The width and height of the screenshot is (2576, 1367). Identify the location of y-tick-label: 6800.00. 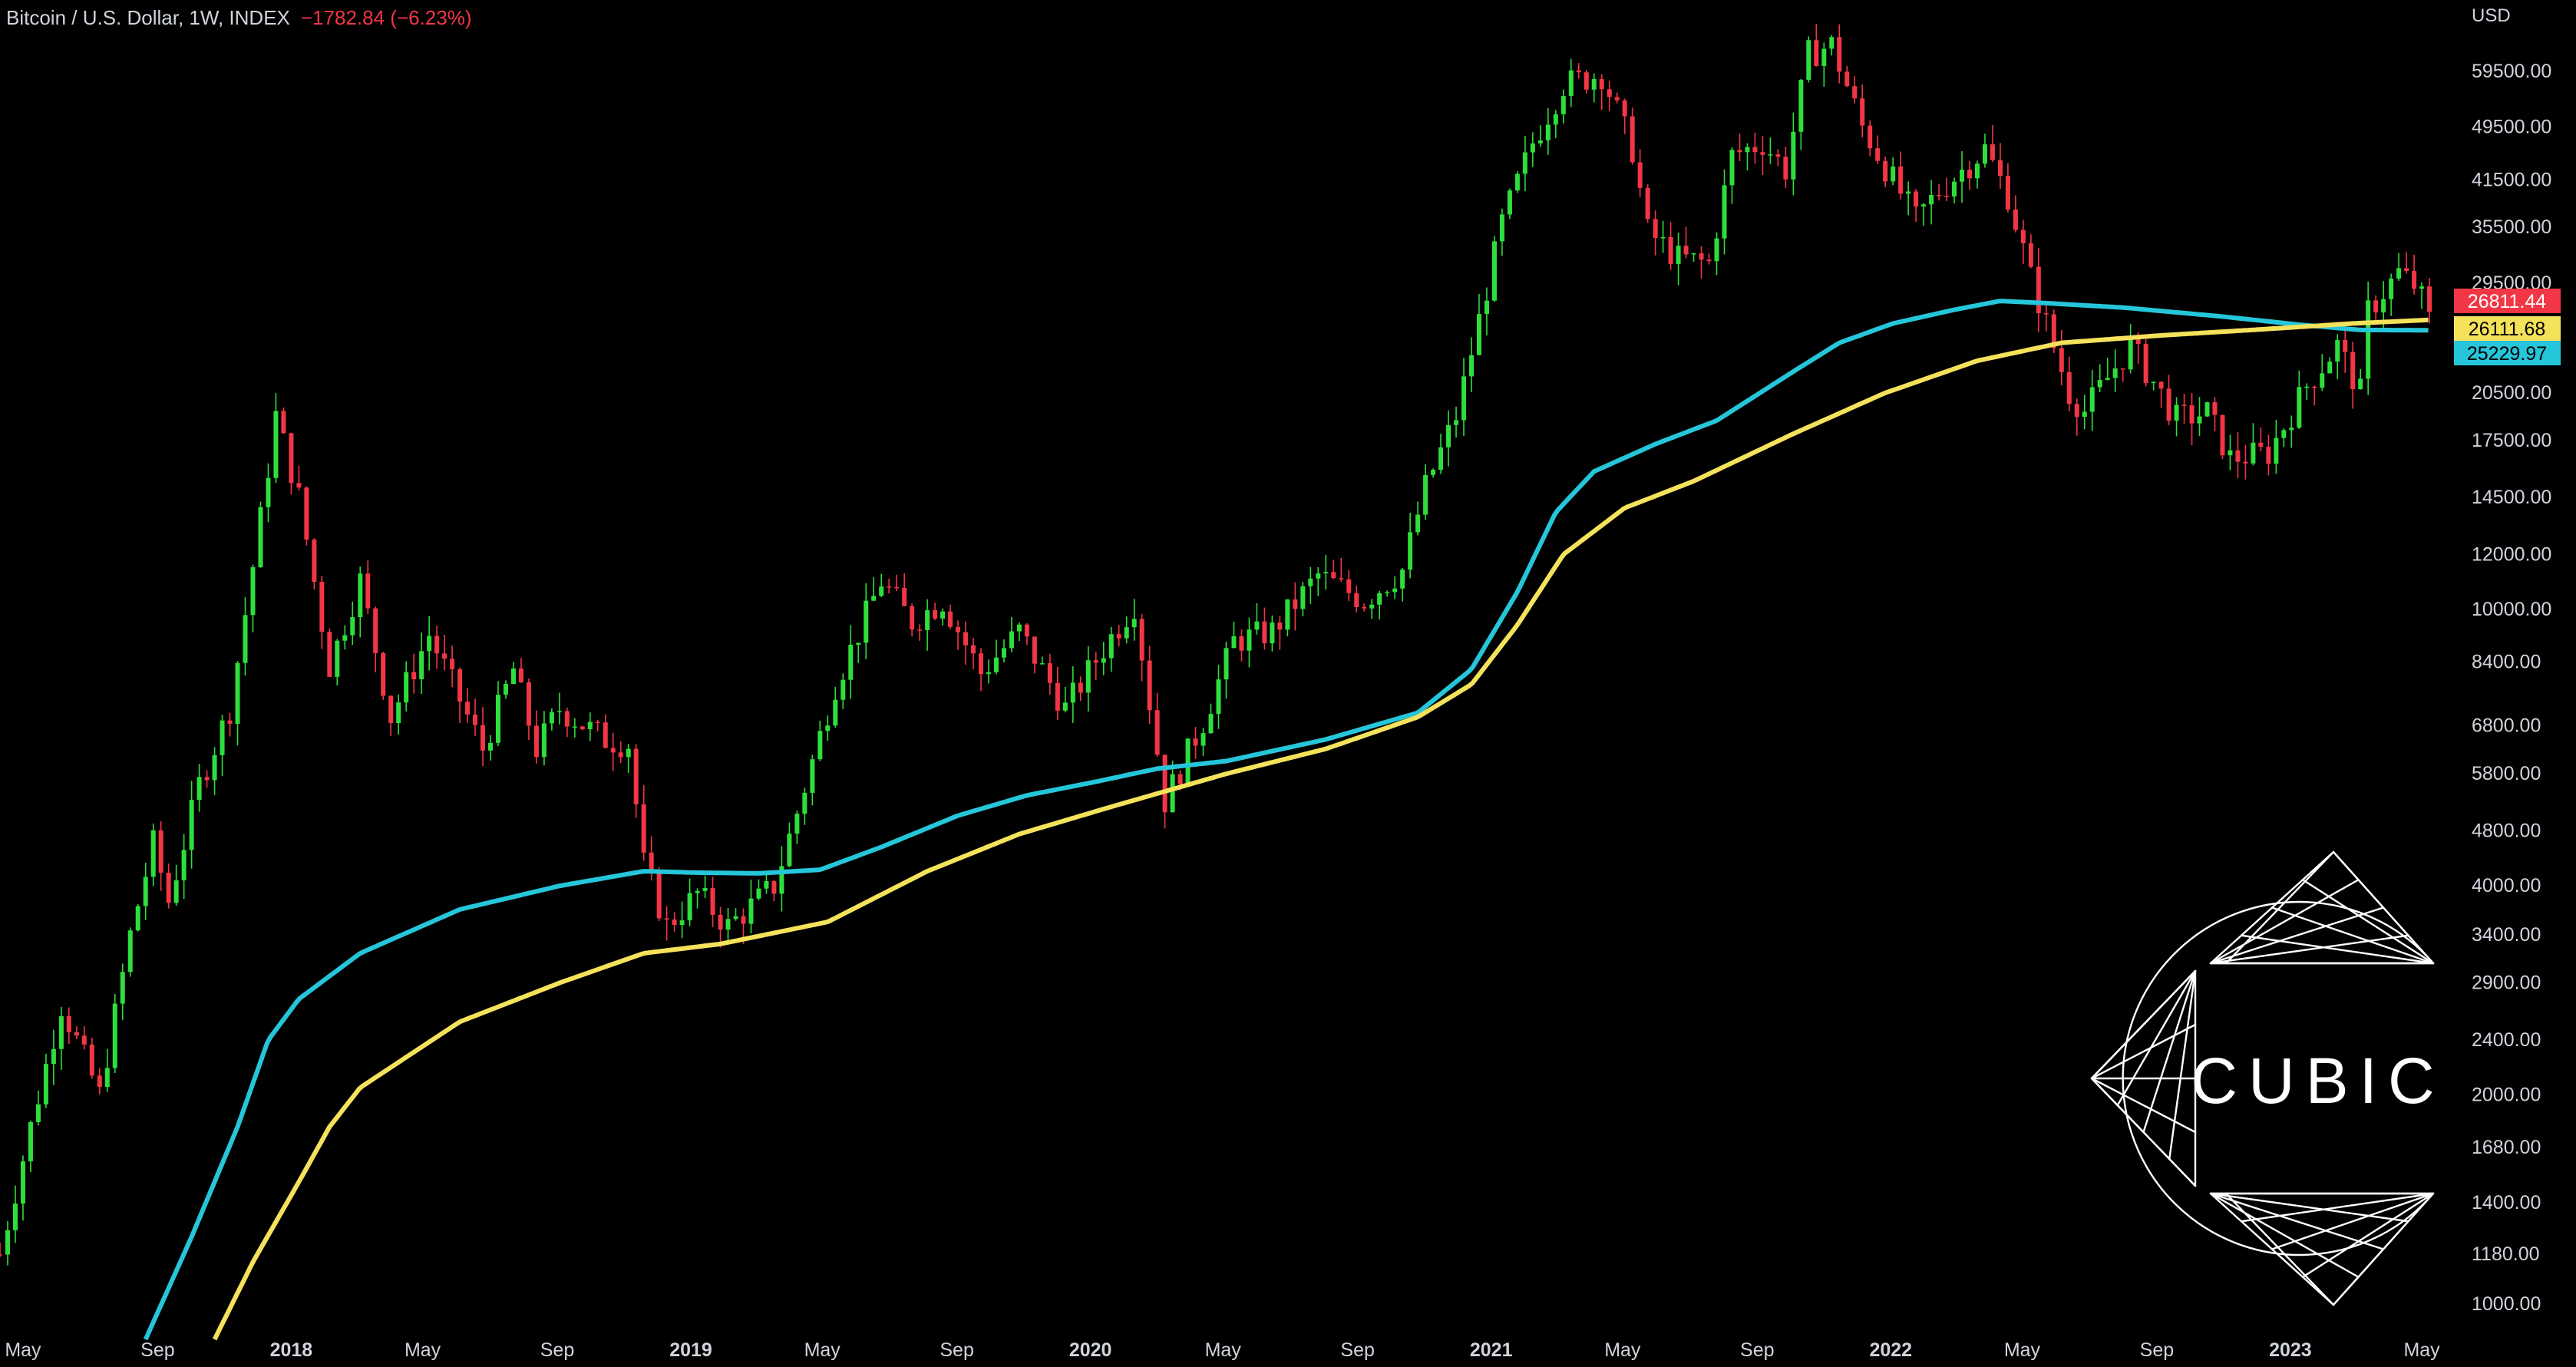
(2506, 726).